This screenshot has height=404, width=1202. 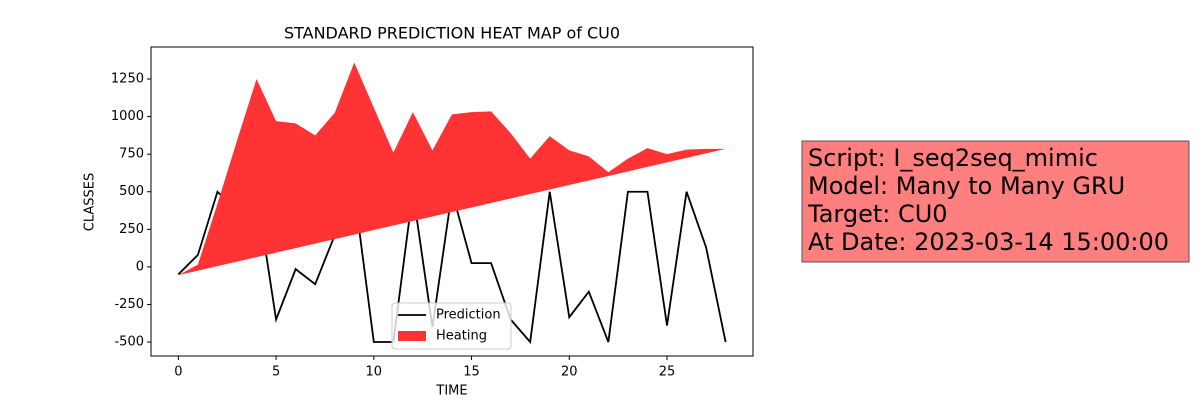 I want to click on x-tick-label: 15, so click(x=471, y=372).